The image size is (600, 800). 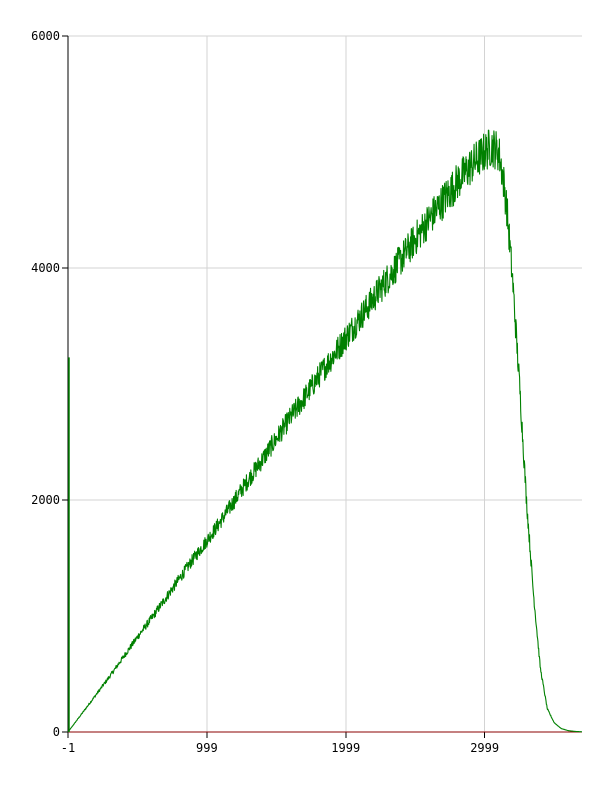 I want to click on y-tick-label: 2000, so click(x=45, y=500).